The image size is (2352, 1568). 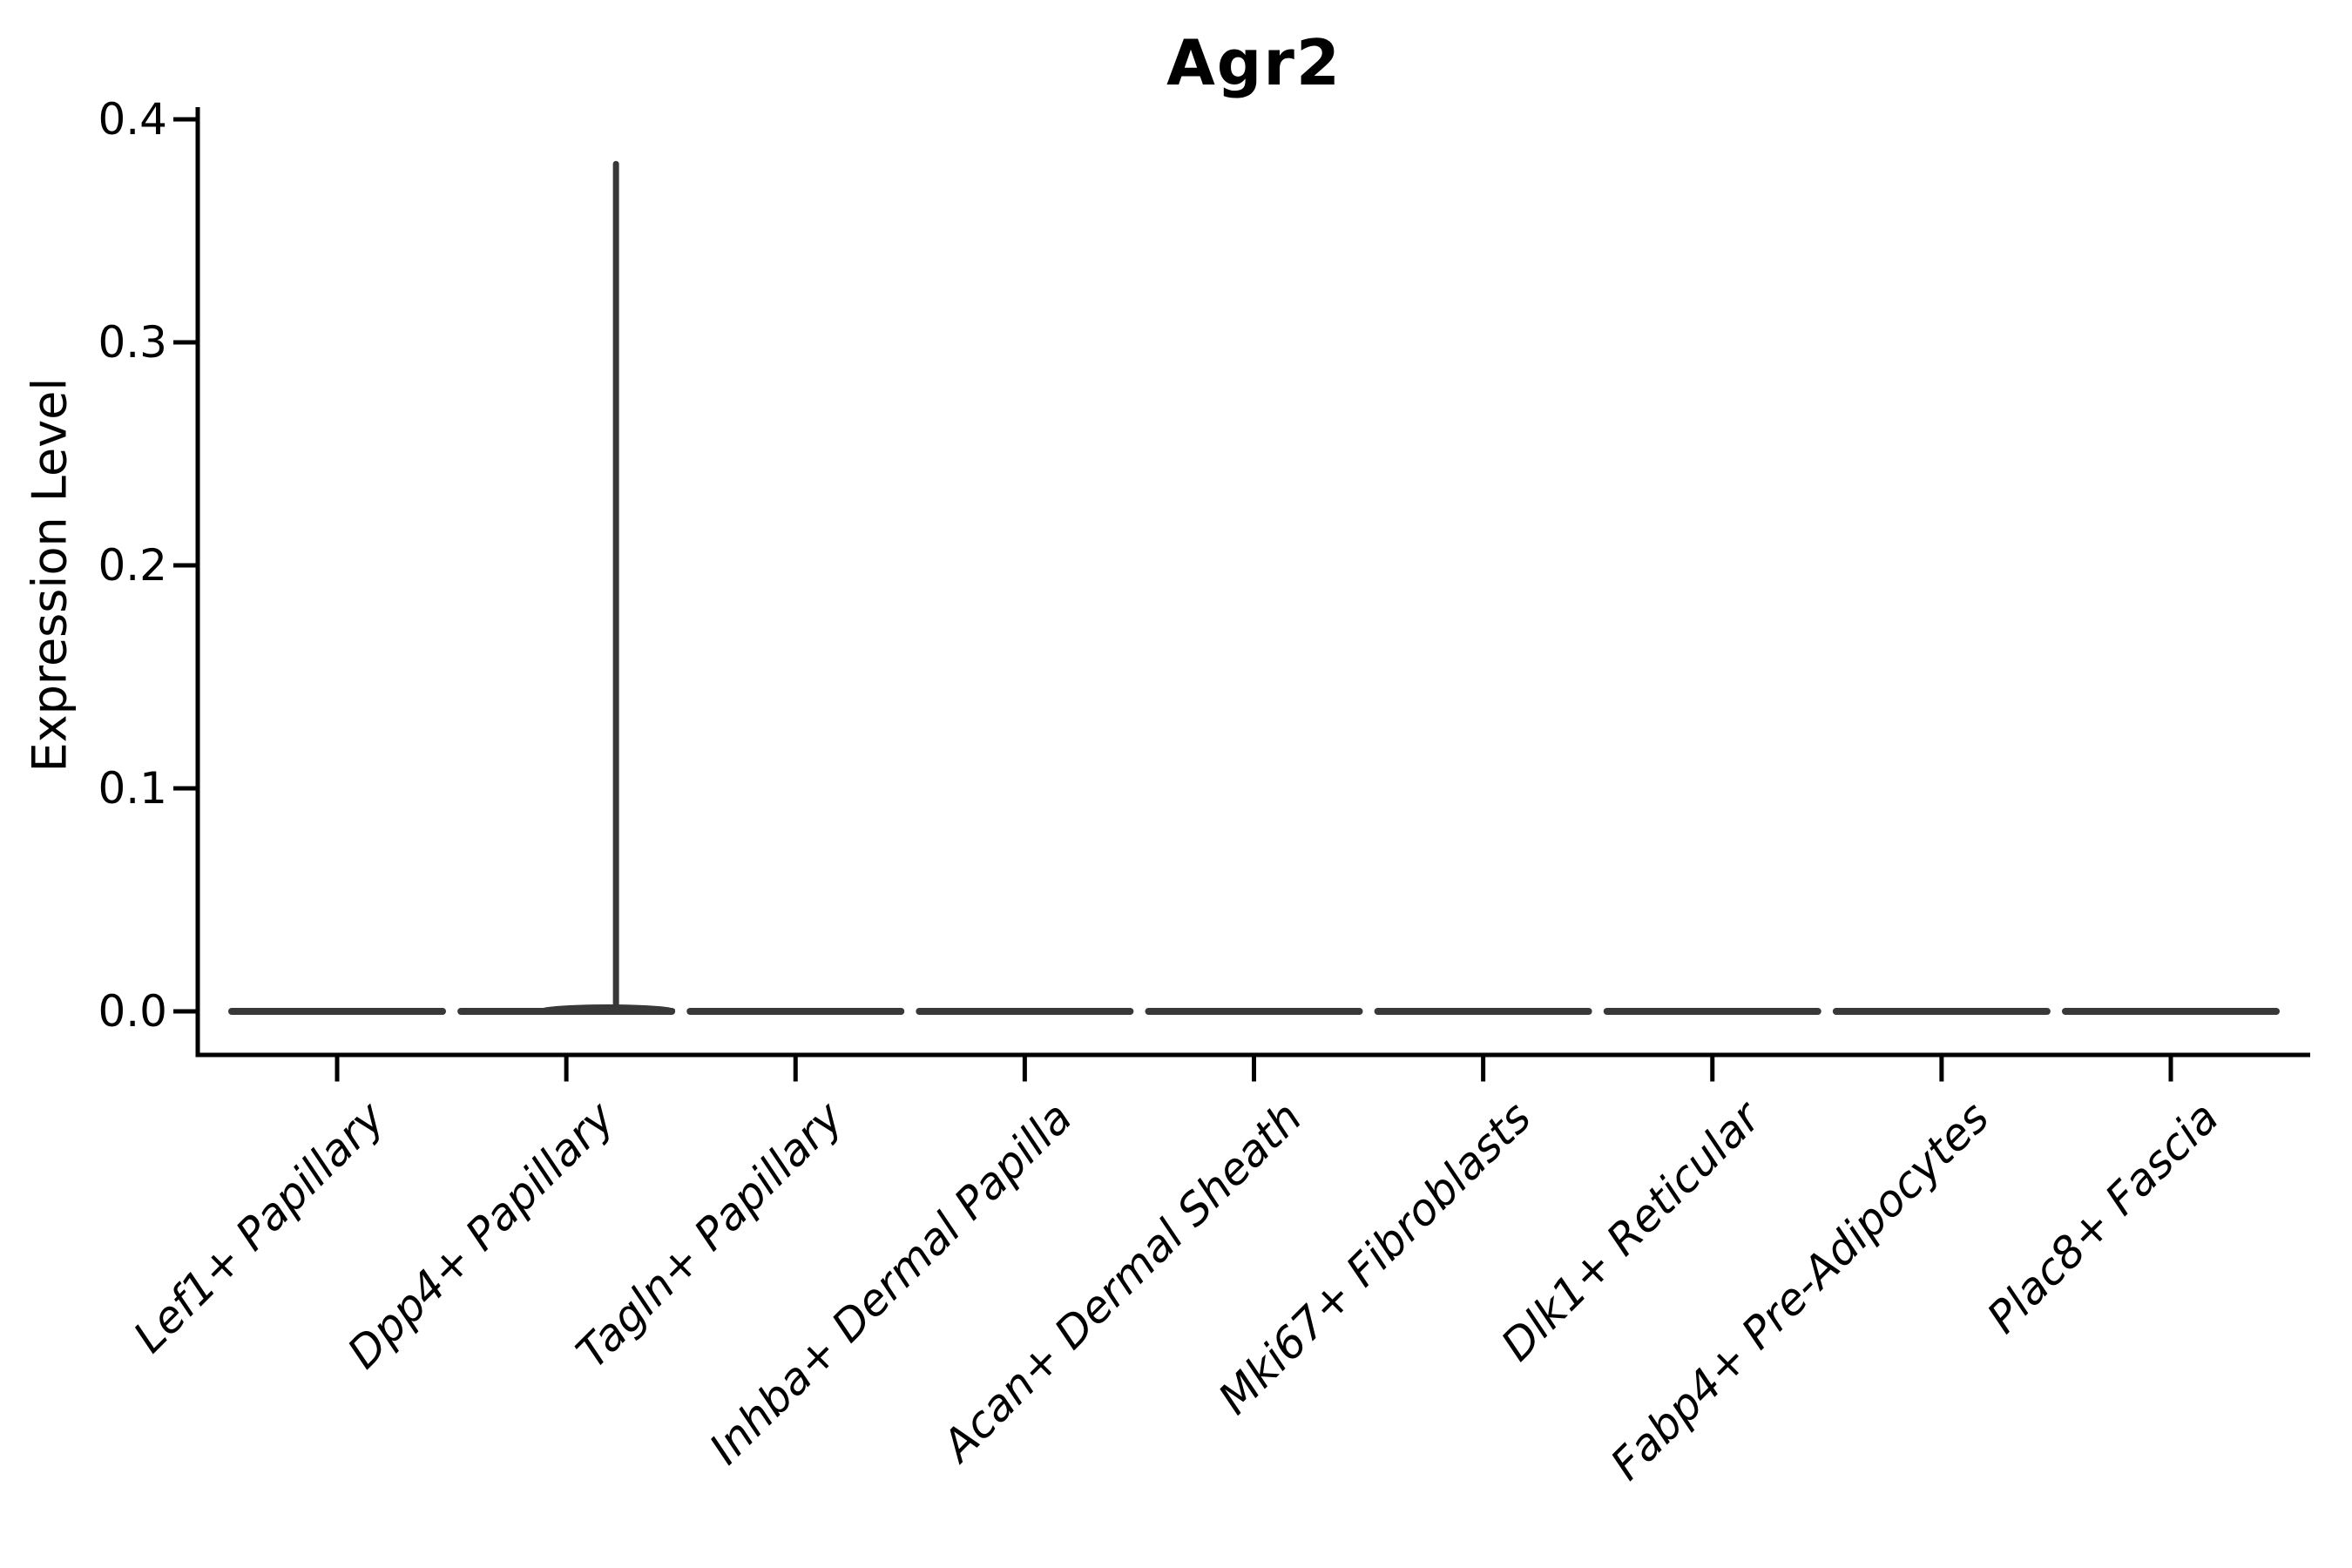 What do you see at coordinates (1254, 62) in the screenshot?
I see `plot-title: Agr2` at bounding box center [1254, 62].